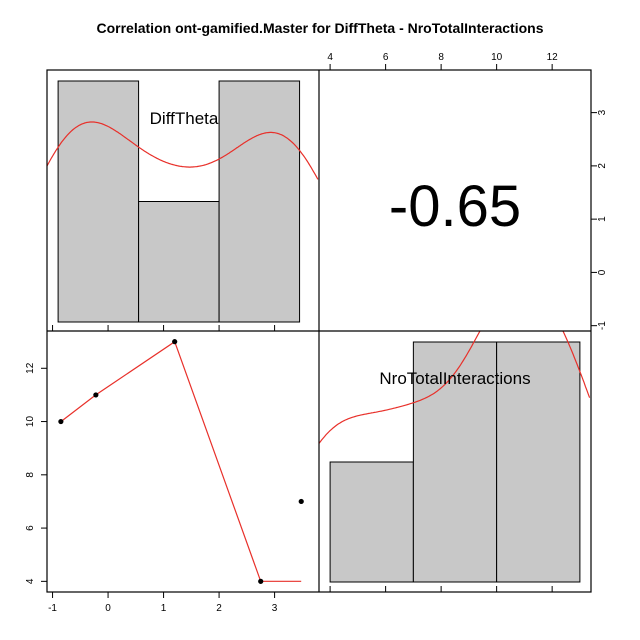  What do you see at coordinates (52, 608) in the screenshot?
I see `tick-label-bottom: -1` at bounding box center [52, 608].